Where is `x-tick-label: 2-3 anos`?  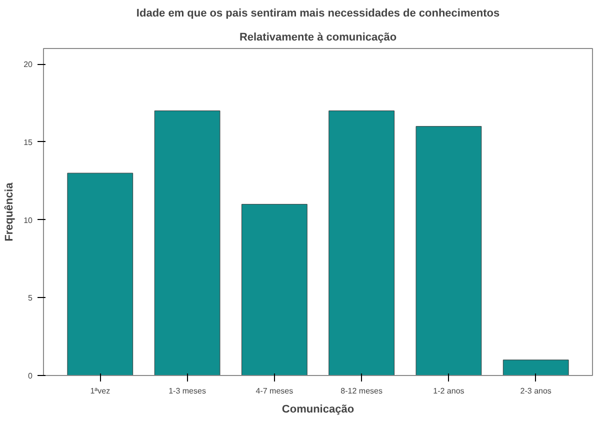 x-tick-label: 2-3 anos is located at coordinates (536, 391).